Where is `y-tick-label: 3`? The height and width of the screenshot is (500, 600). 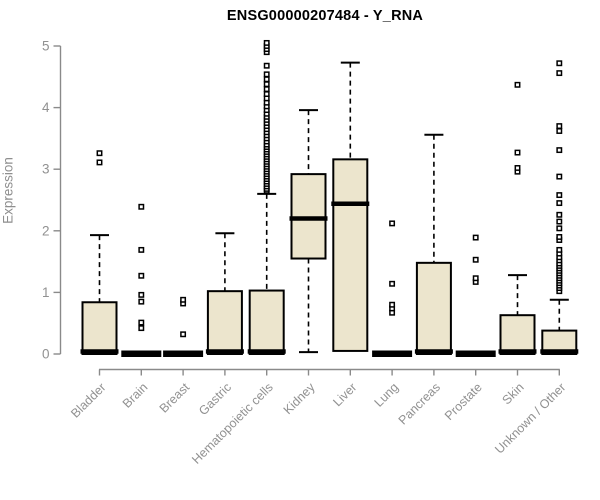 y-tick-label: 3 is located at coordinates (46, 169).